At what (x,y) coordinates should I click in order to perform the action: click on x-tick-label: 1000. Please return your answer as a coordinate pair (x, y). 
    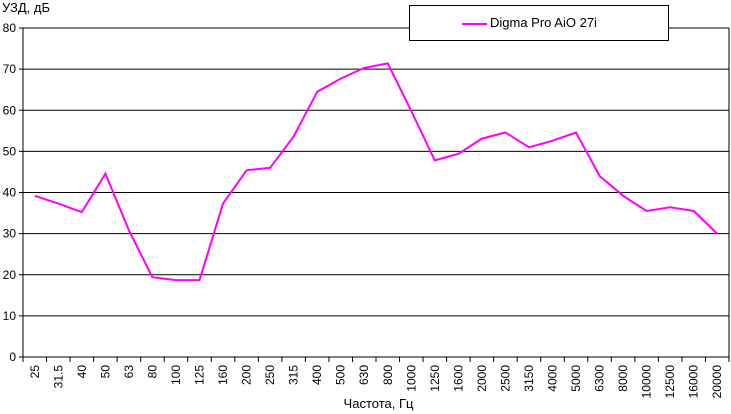
    Looking at the image, I should click on (411, 378).